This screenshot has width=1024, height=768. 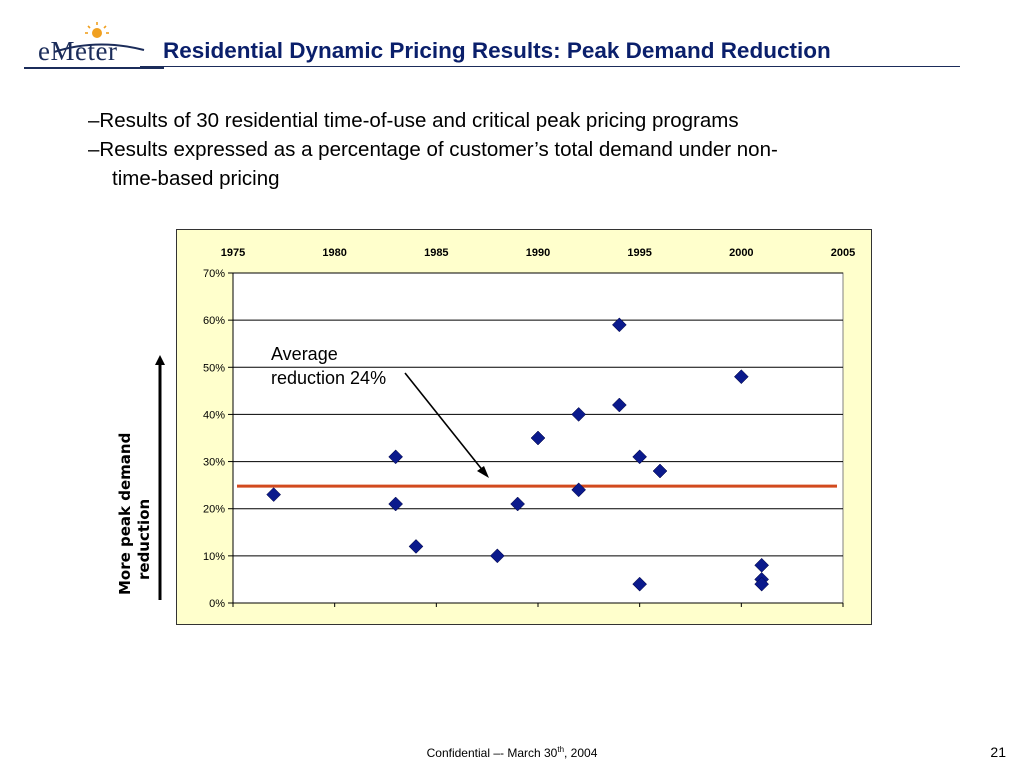 What do you see at coordinates (214, 321) in the screenshot?
I see `y-tick-label: 60%` at bounding box center [214, 321].